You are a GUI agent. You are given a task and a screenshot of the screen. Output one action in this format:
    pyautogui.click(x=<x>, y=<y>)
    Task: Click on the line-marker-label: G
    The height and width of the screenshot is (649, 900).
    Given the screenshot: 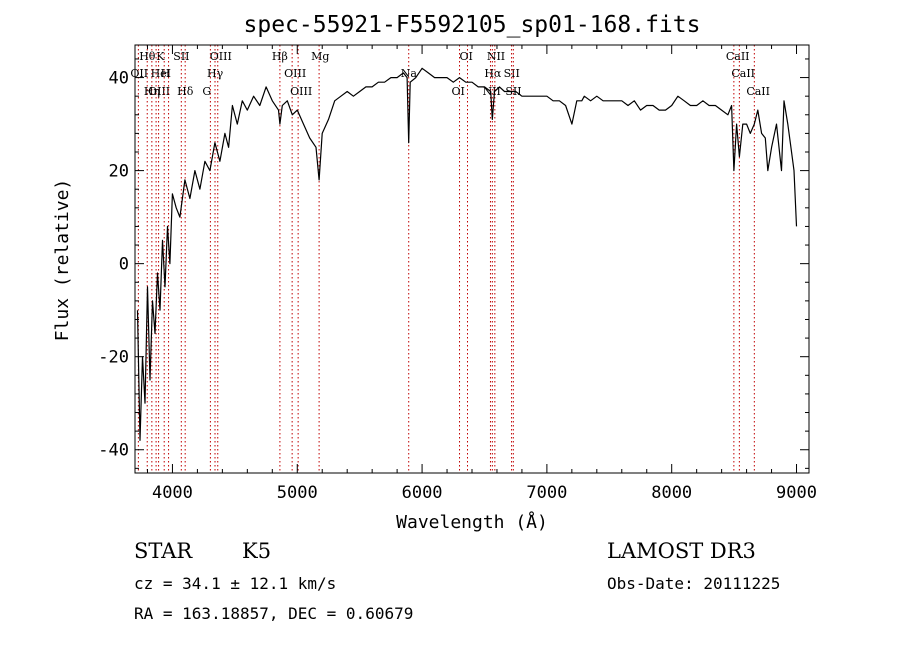 What is the action you would take?
    pyautogui.click(x=206, y=91)
    